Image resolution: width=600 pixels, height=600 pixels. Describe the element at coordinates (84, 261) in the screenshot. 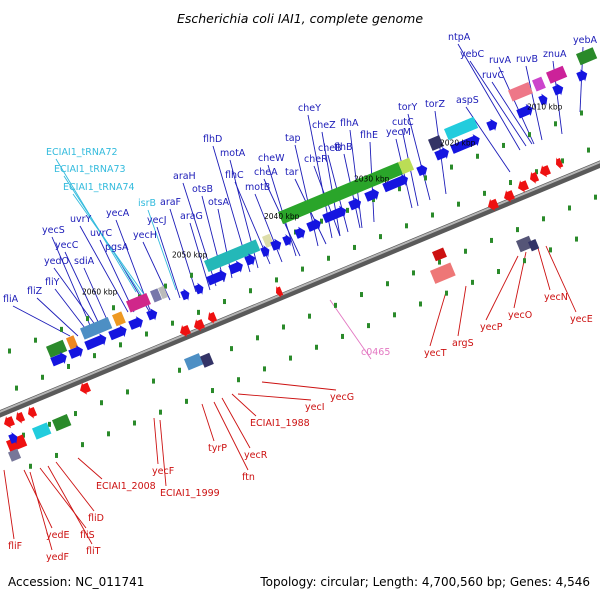

I see `forward-gene-label: sdiA` at that location.